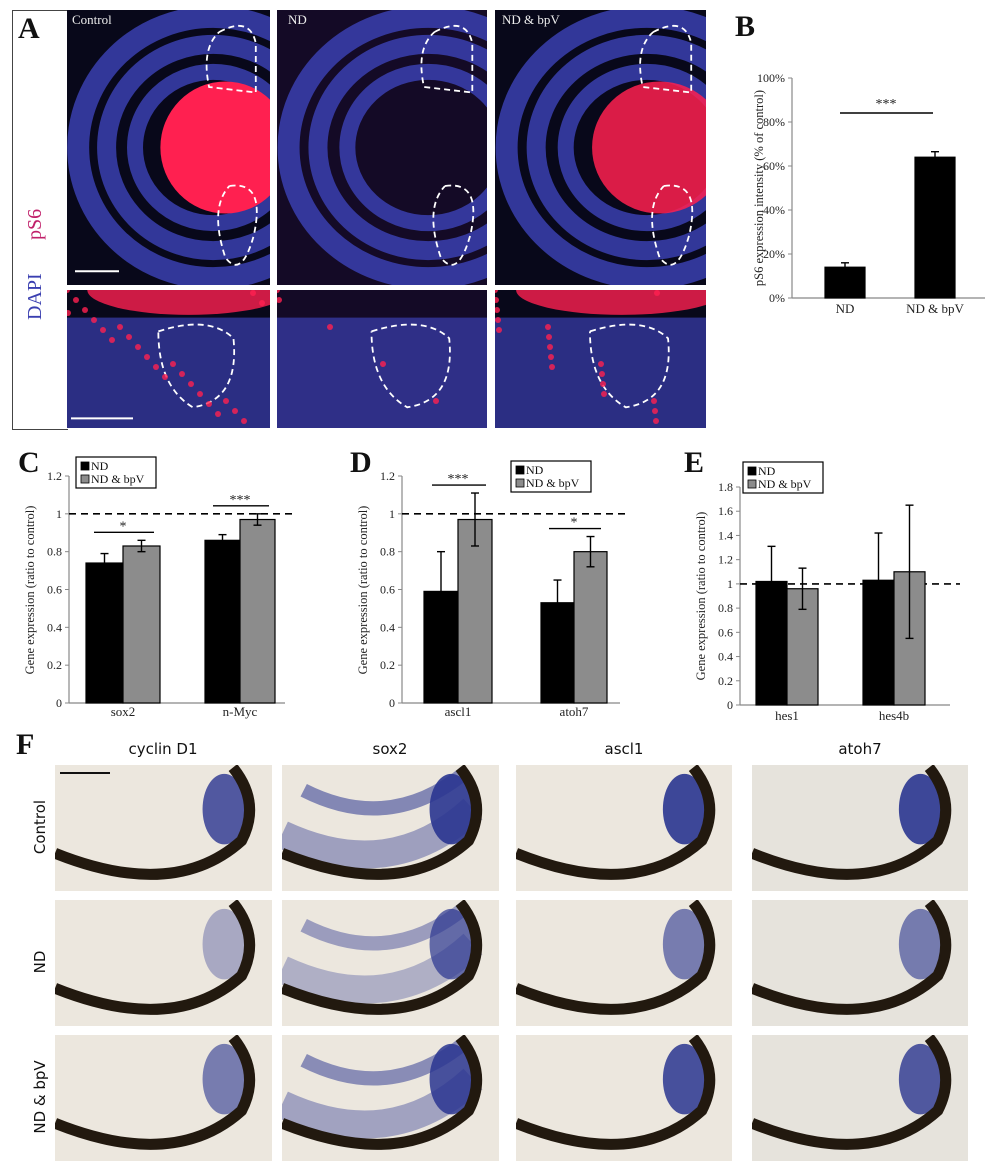 The width and height of the screenshot is (997, 1173). I want to click on bar-ndbpv-hes1, so click(802, 647).